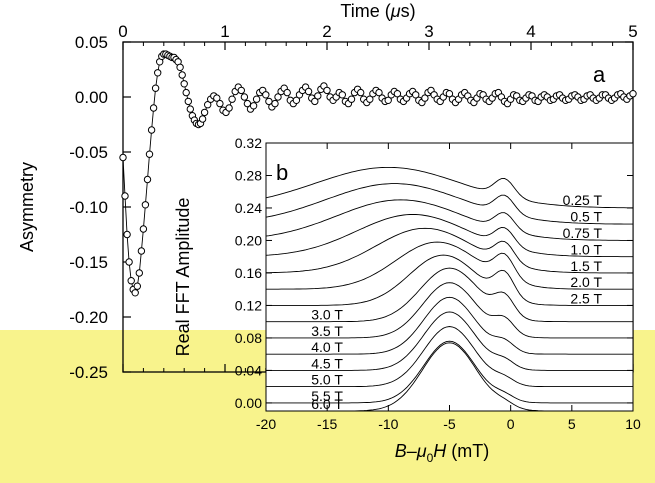 The width and height of the screenshot is (655, 483). What do you see at coordinates (586, 217) in the screenshot?
I see `field-label: 0.5 T` at bounding box center [586, 217].